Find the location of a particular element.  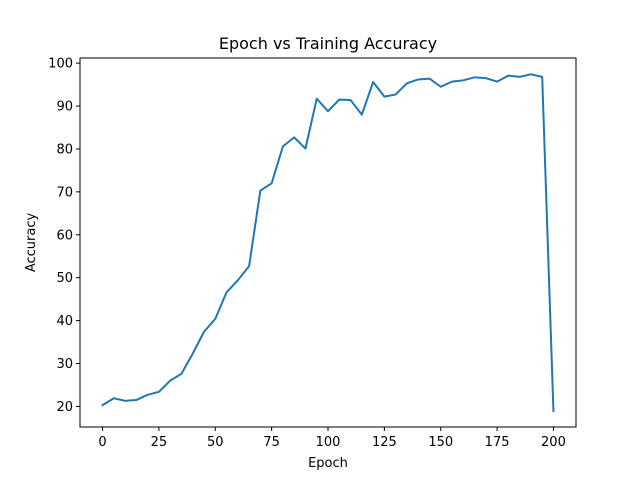

y-tick-label: 90 is located at coordinates (64, 107).